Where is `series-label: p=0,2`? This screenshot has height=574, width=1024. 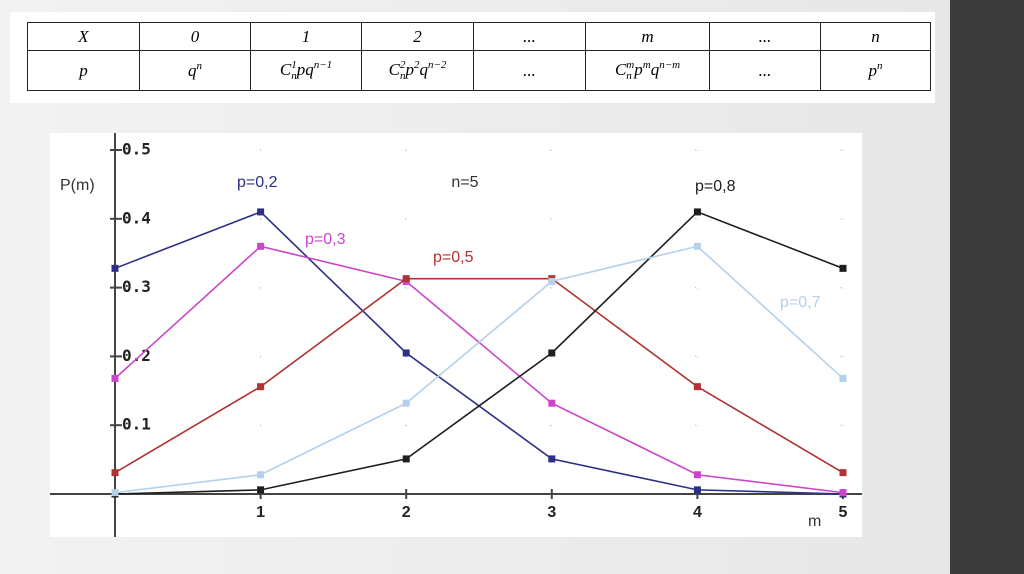
series-label: p=0,2 is located at coordinates (257, 182).